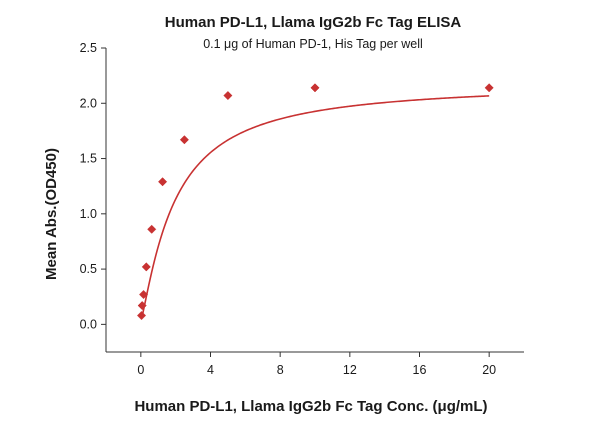 Image resolution: width=600 pixels, height=421 pixels. What do you see at coordinates (210, 370) in the screenshot?
I see `x-tick-label: 4` at bounding box center [210, 370].